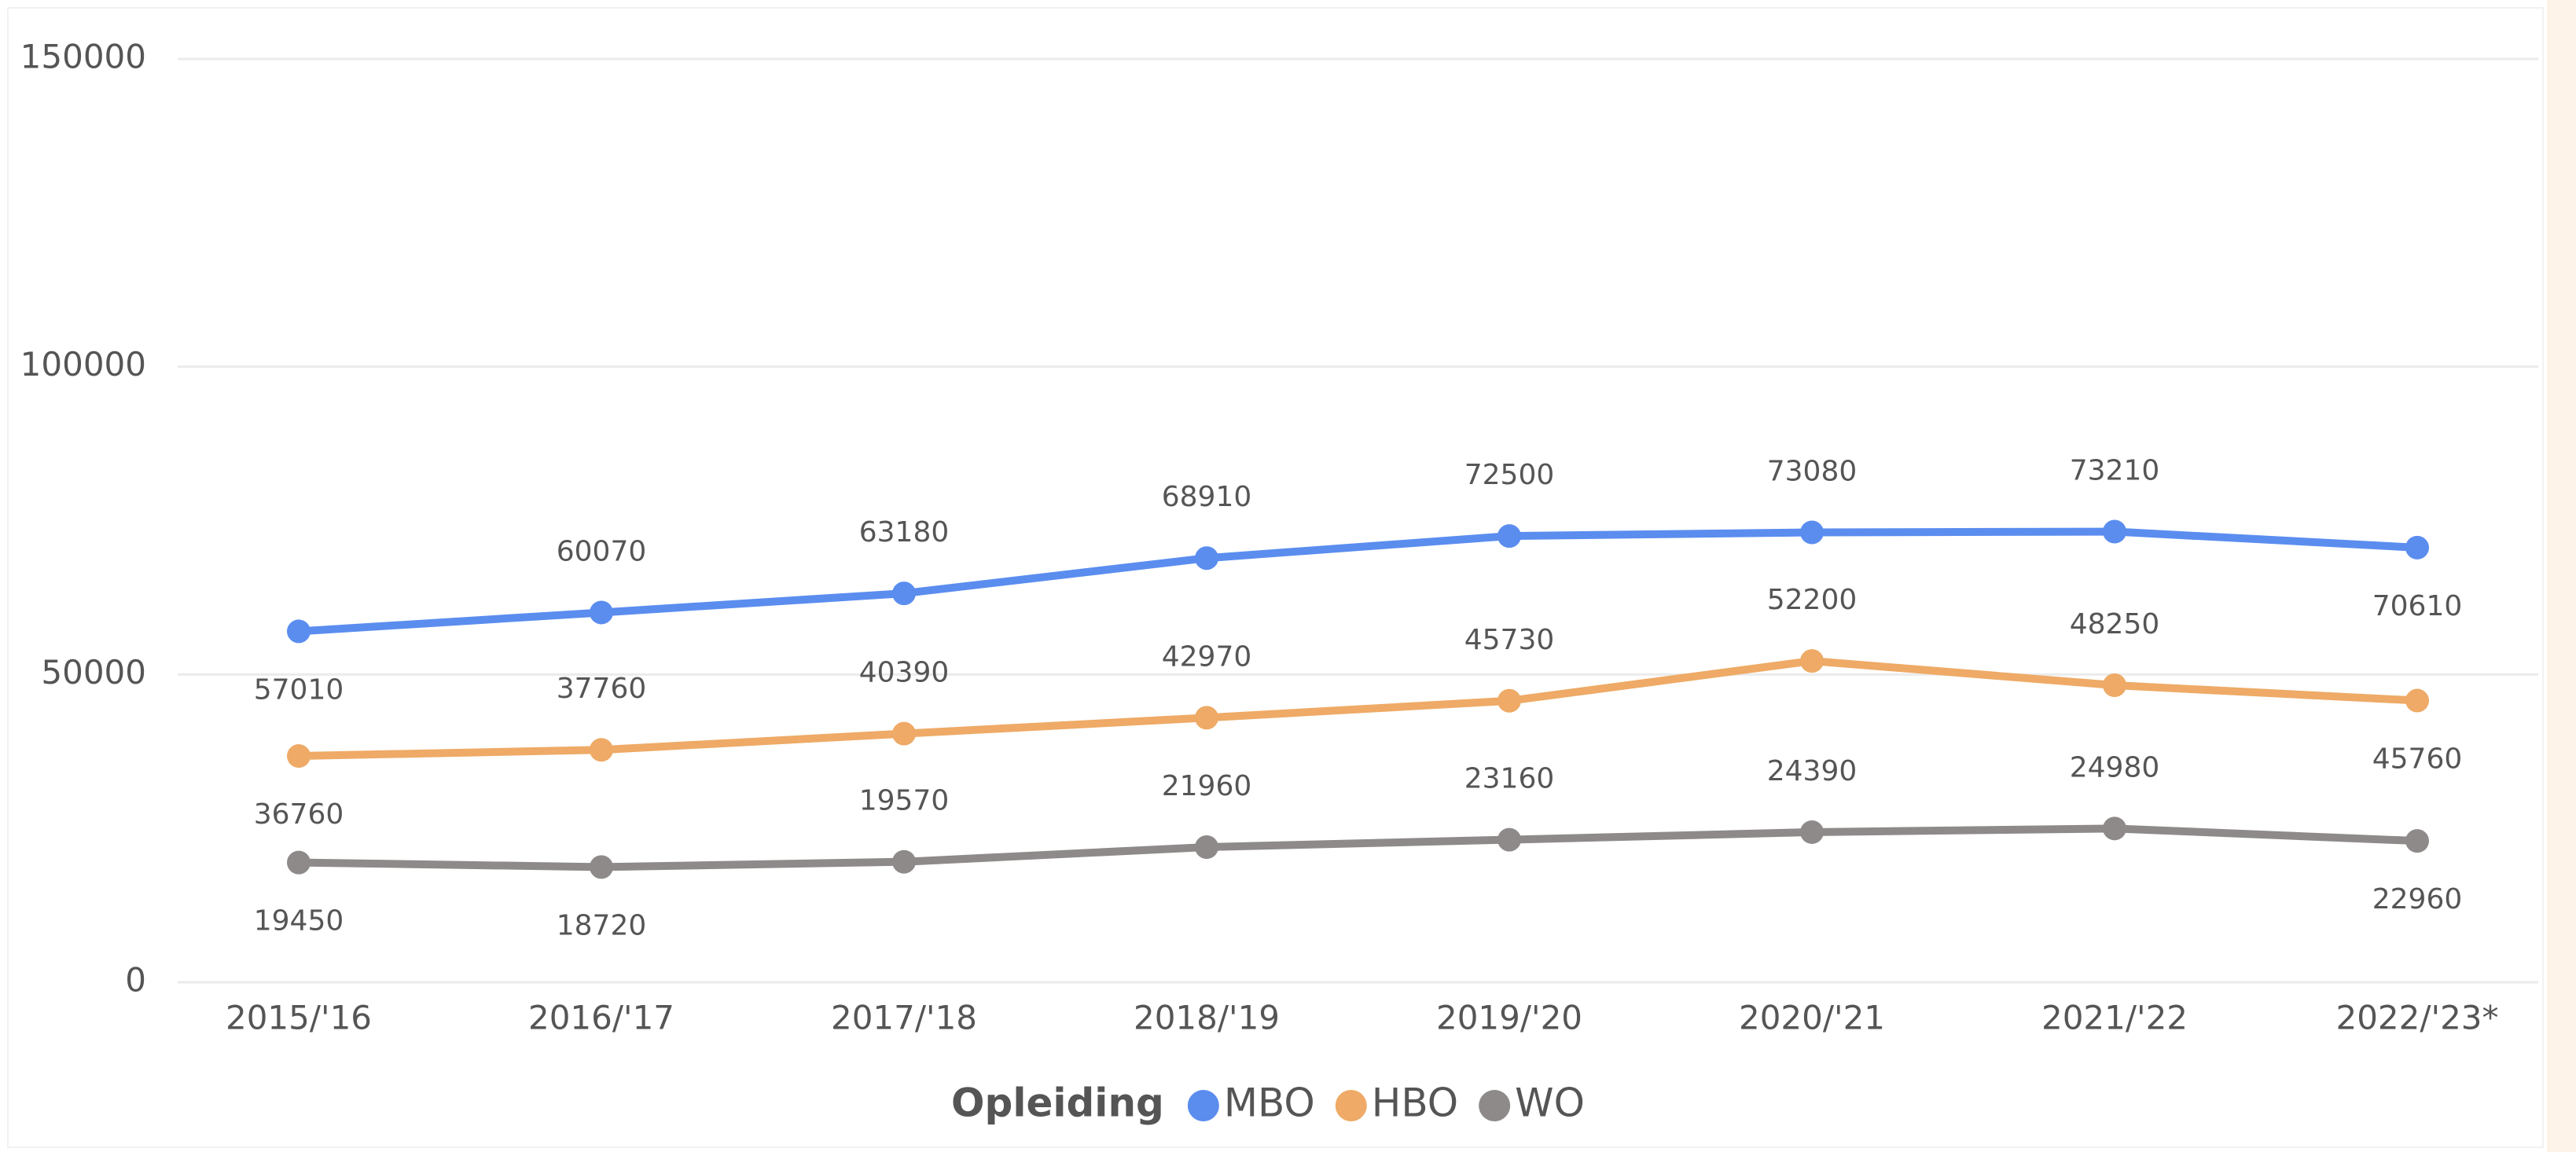 The height and width of the screenshot is (1152, 2576). I want to click on x-tick-label: 2019/'20, so click(1509, 1018).